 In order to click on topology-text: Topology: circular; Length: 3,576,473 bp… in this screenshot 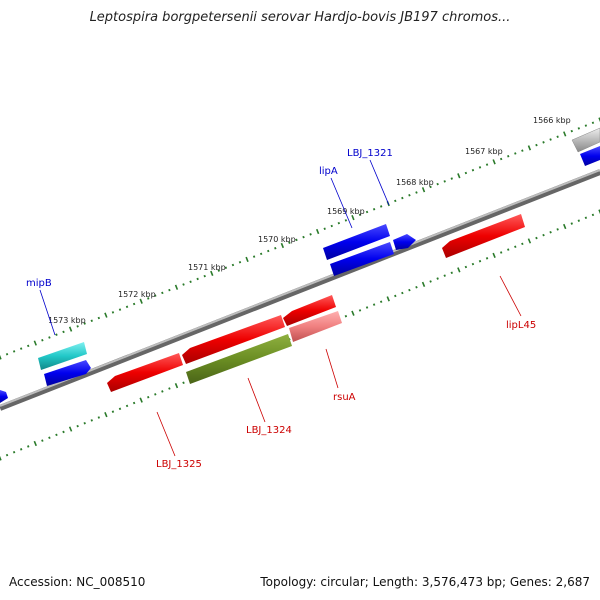, I will do `click(425, 582)`.